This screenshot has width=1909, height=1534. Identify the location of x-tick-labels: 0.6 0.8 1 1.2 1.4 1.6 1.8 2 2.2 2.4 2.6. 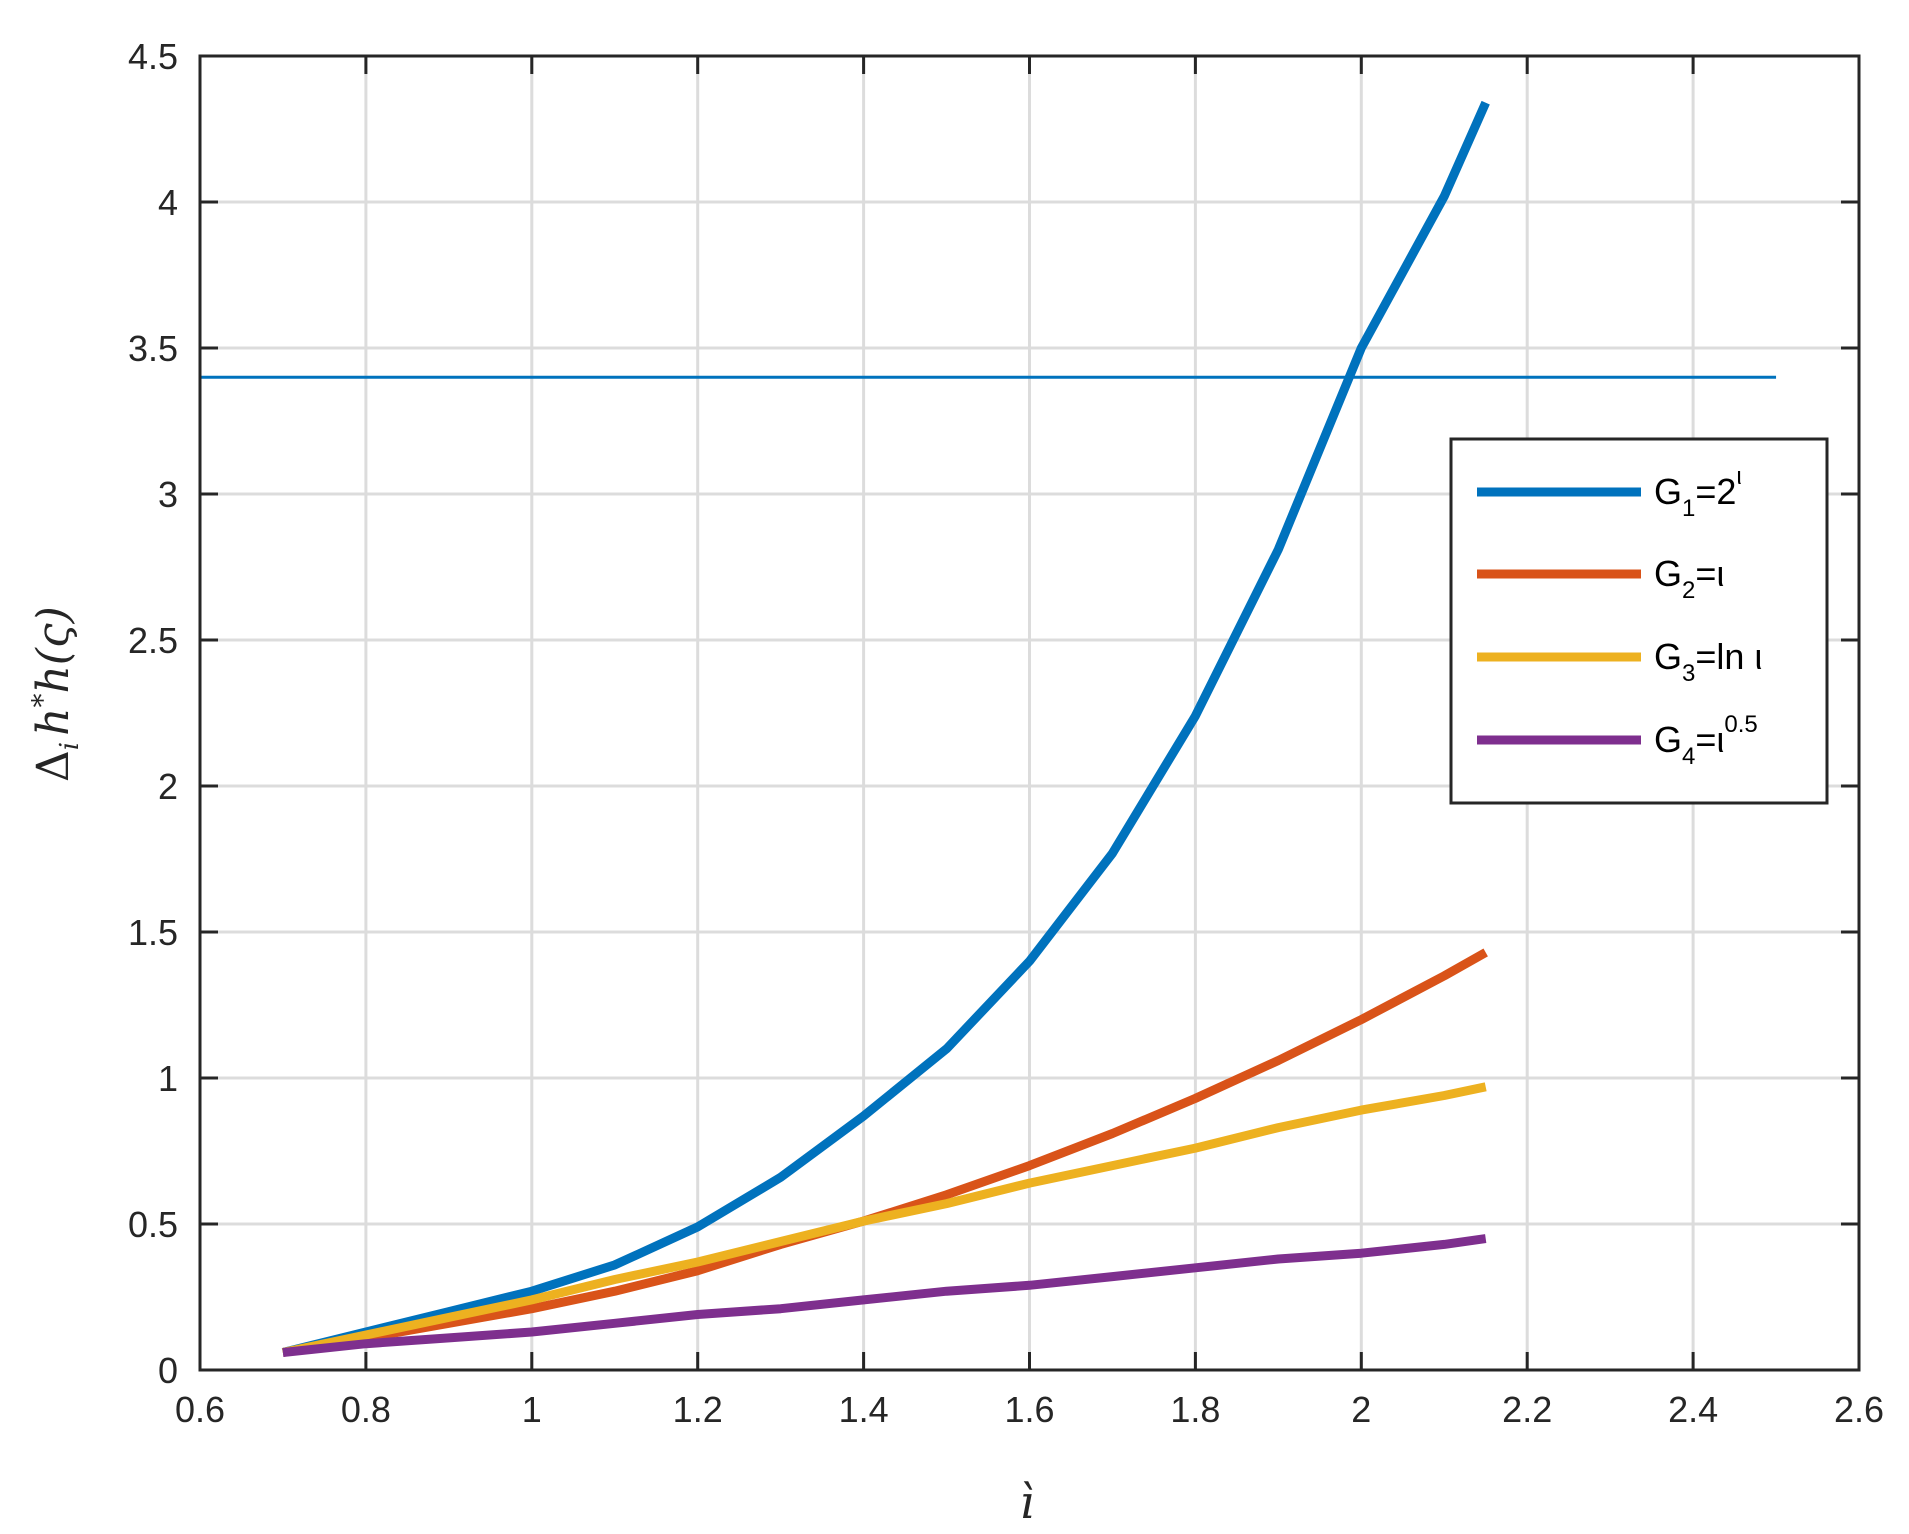
(1029, 1409).